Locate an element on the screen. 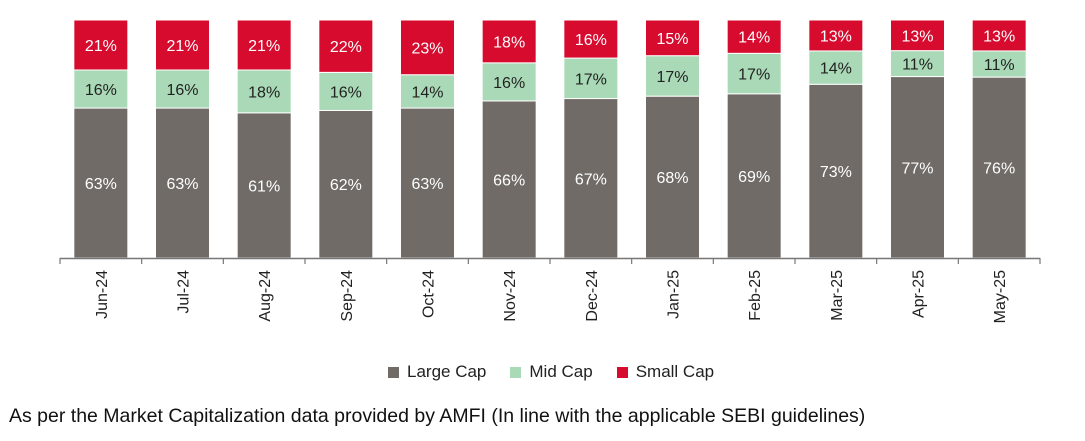  legend-swatch-small-cap is located at coordinates (622, 372).